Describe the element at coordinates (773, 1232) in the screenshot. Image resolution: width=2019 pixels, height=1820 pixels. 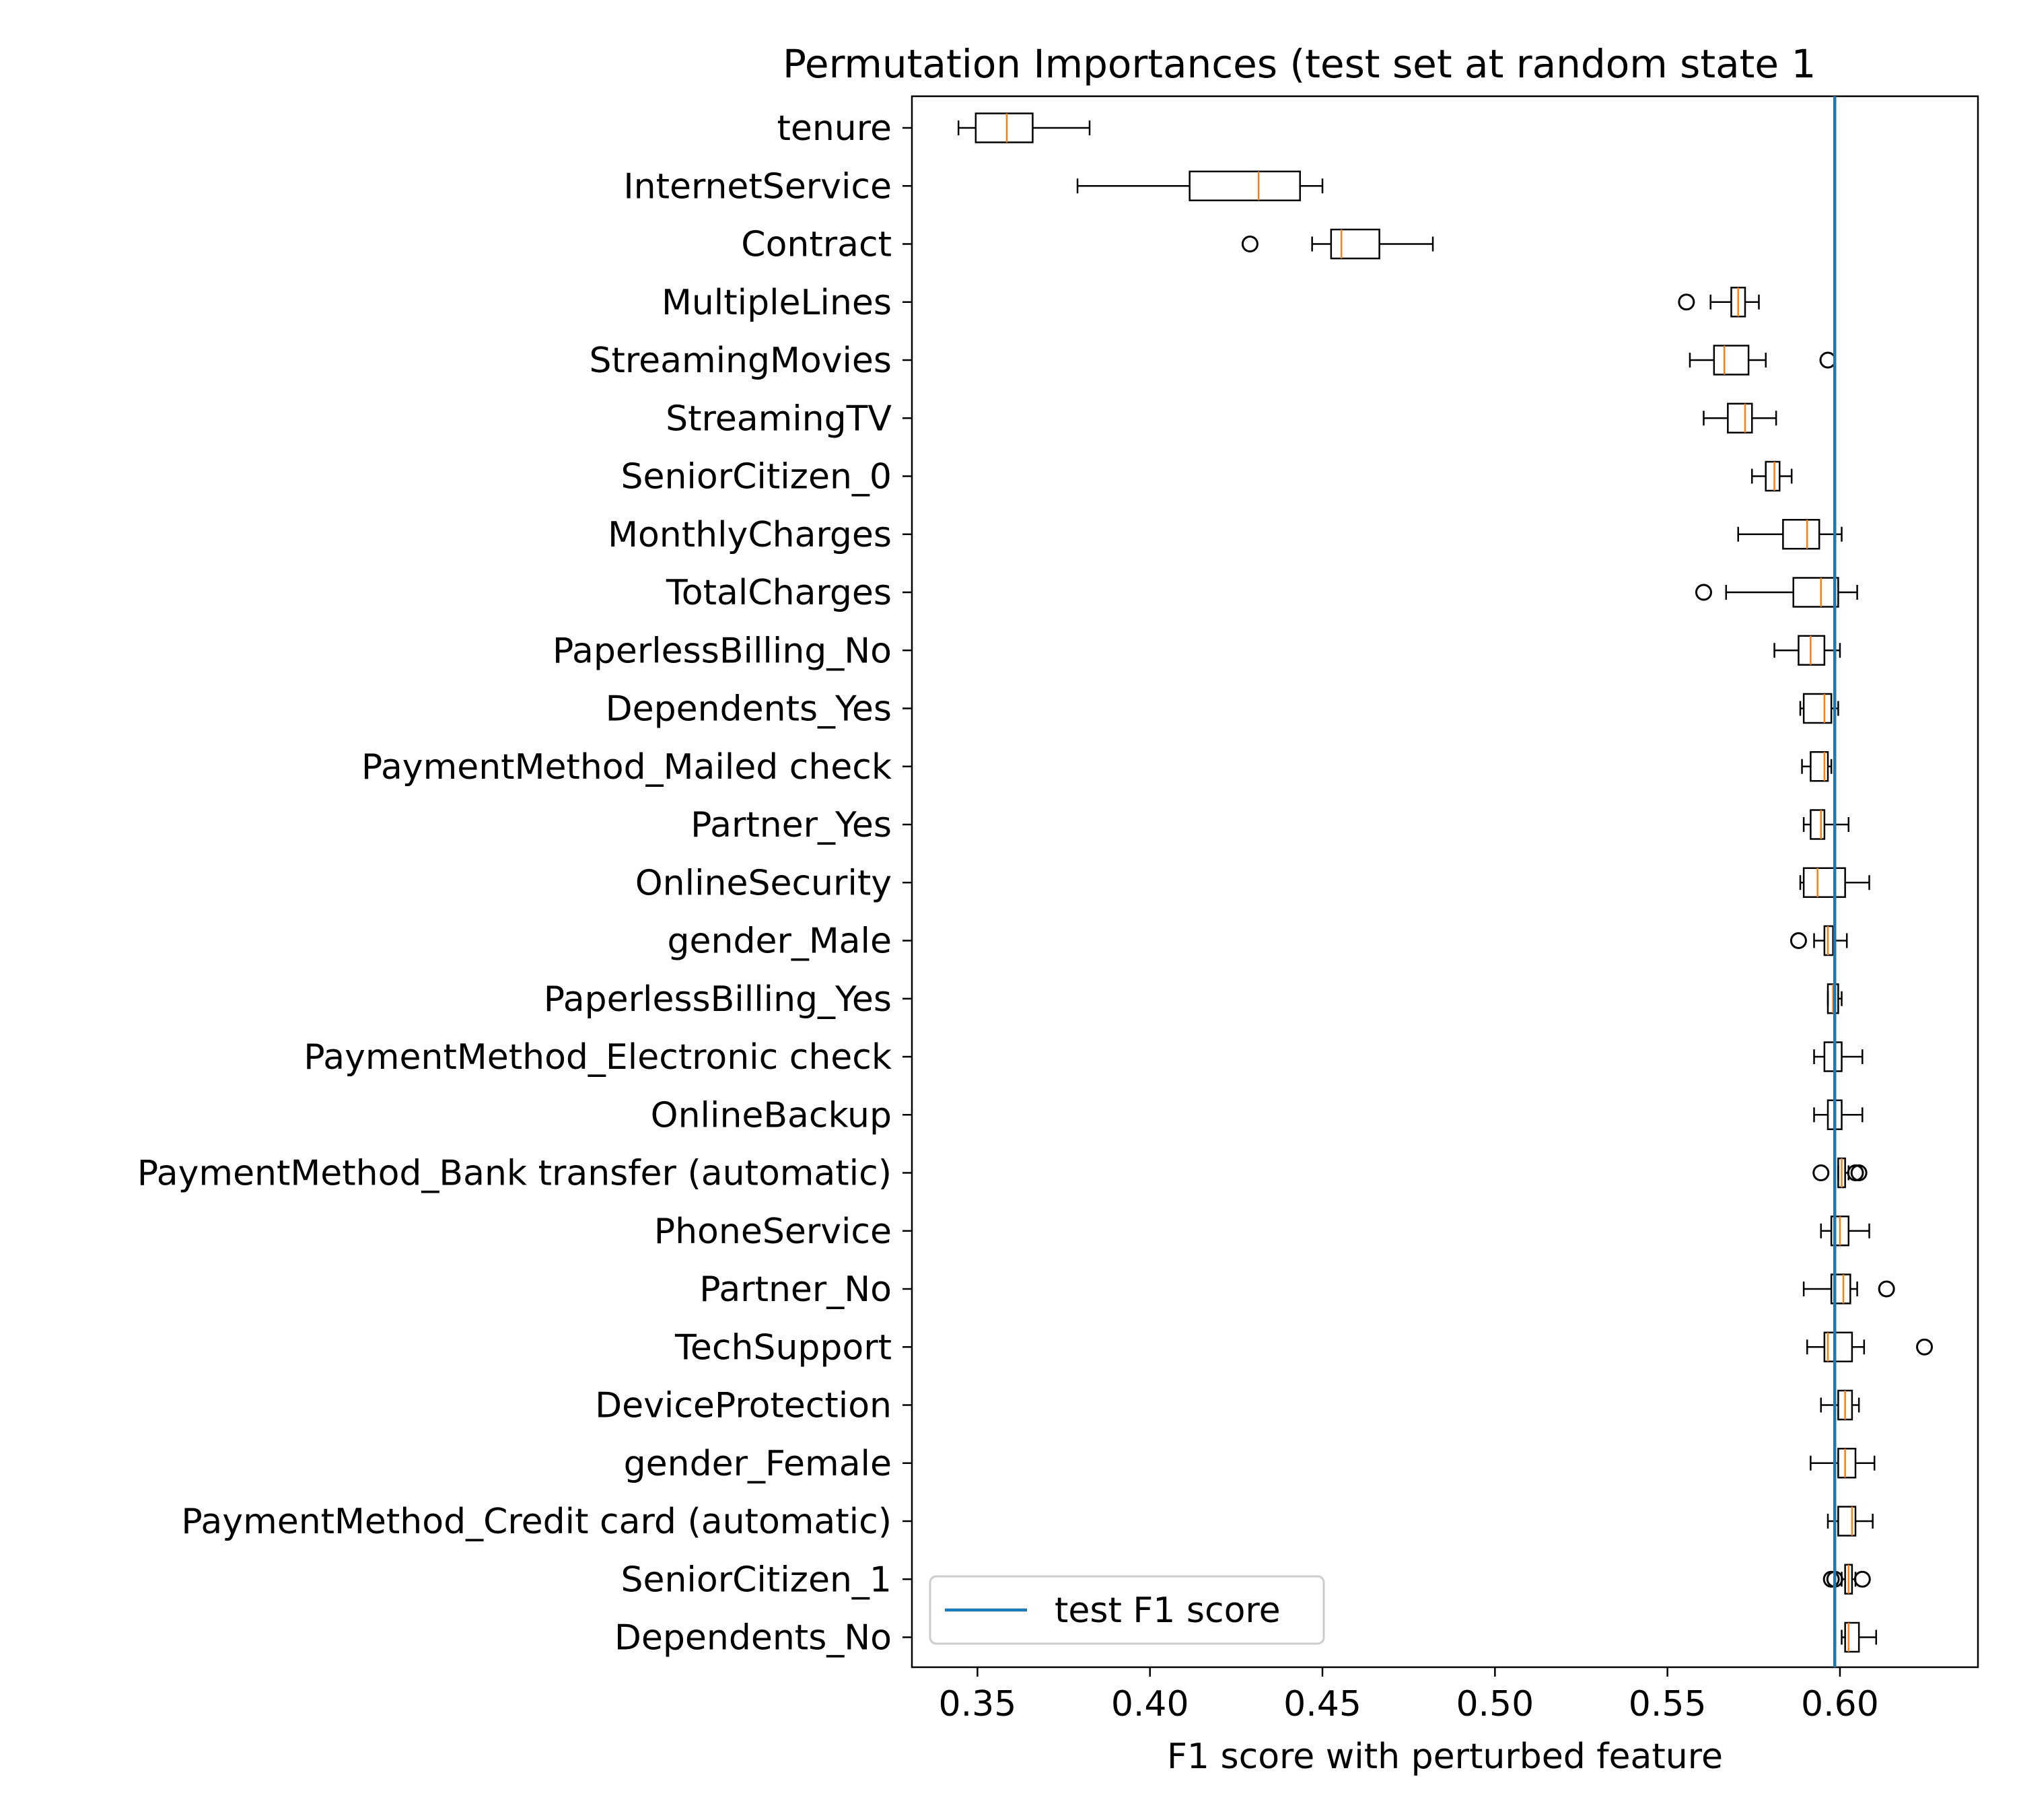
I see `y-tick-label: PhoneService` at that location.